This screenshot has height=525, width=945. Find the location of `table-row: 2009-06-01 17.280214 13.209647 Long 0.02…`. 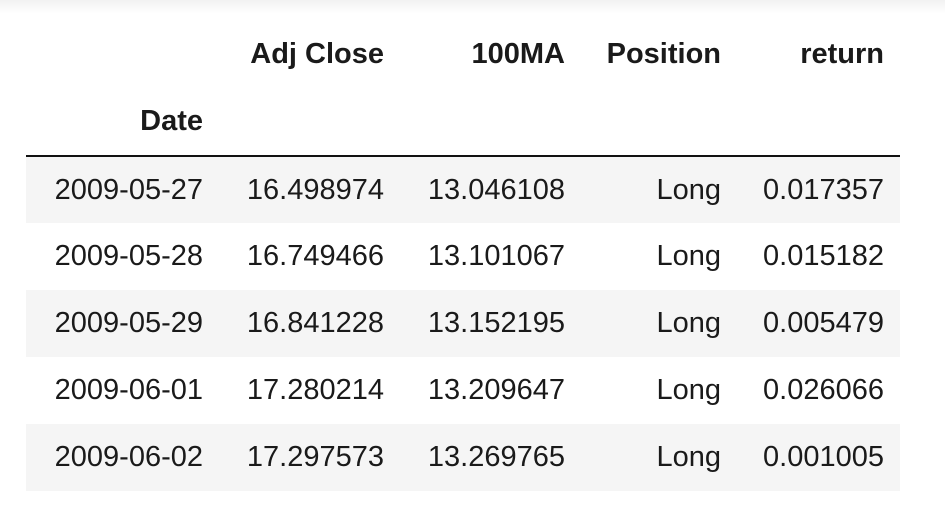

table-row: 2009-06-01 17.280214 13.209647 Long 0.02… is located at coordinates (463, 390).